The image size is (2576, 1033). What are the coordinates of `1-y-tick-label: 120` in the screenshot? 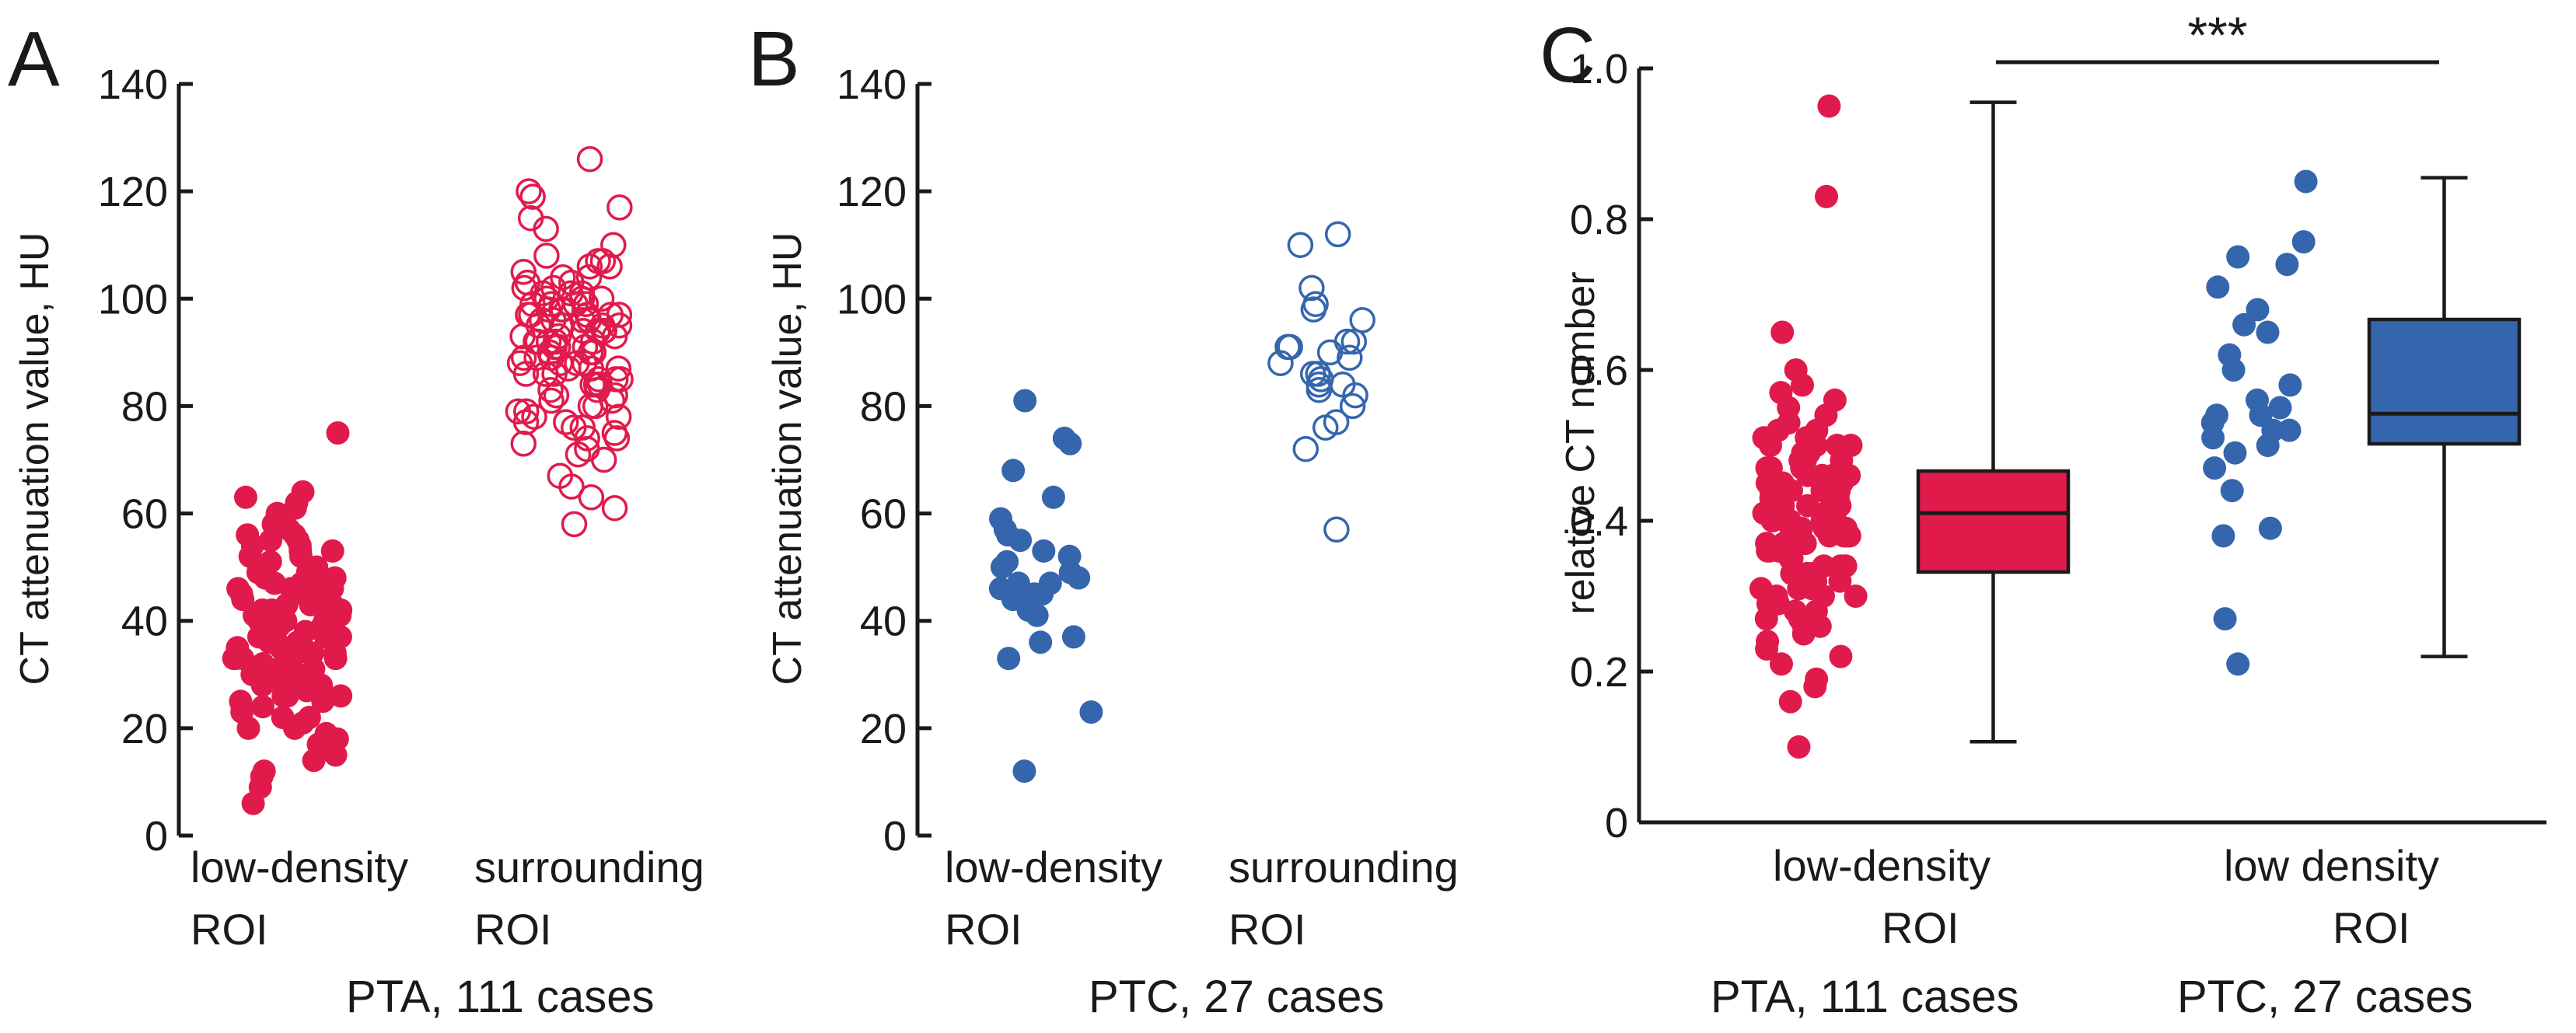 It's located at (872, 192).